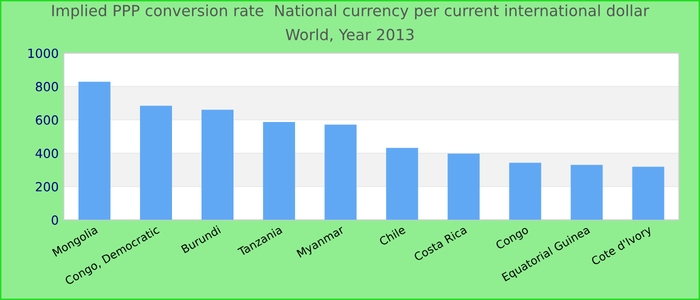 Image resolution: width=700 pixels, height=300 pixels. Describe the element at coordinates (47, 153) in the screenshot. I see `y-tick-label: 400` at that location.